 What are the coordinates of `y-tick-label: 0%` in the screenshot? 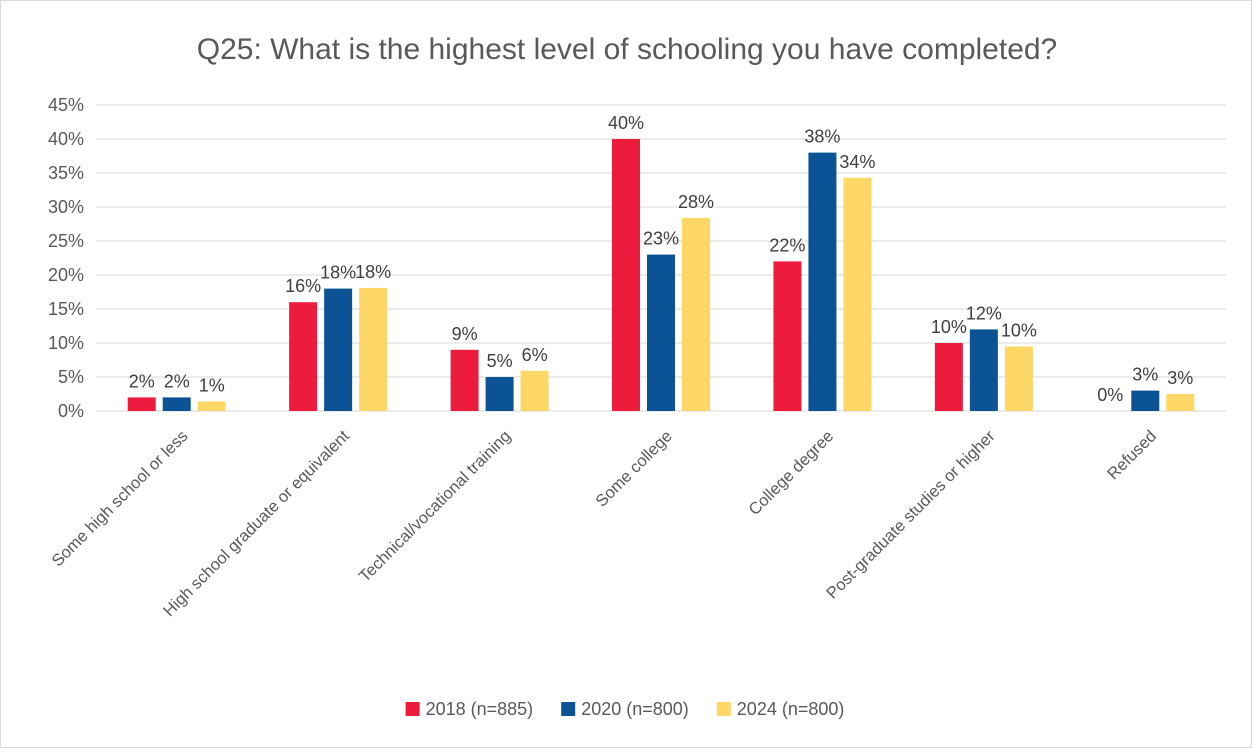 It's located at (71, 411).